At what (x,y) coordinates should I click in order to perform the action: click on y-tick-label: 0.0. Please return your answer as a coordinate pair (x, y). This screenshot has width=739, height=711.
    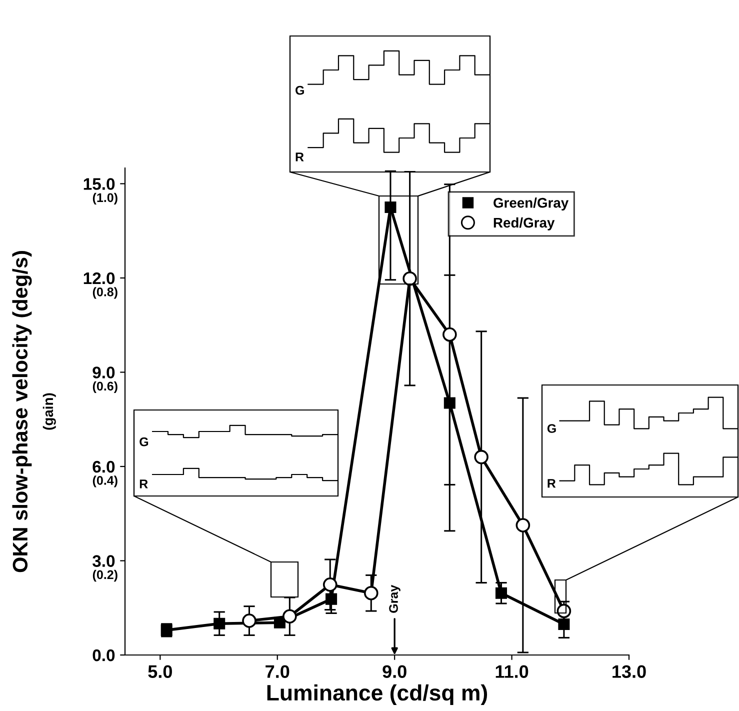
    Looking at the image, I should click on (103, 655).